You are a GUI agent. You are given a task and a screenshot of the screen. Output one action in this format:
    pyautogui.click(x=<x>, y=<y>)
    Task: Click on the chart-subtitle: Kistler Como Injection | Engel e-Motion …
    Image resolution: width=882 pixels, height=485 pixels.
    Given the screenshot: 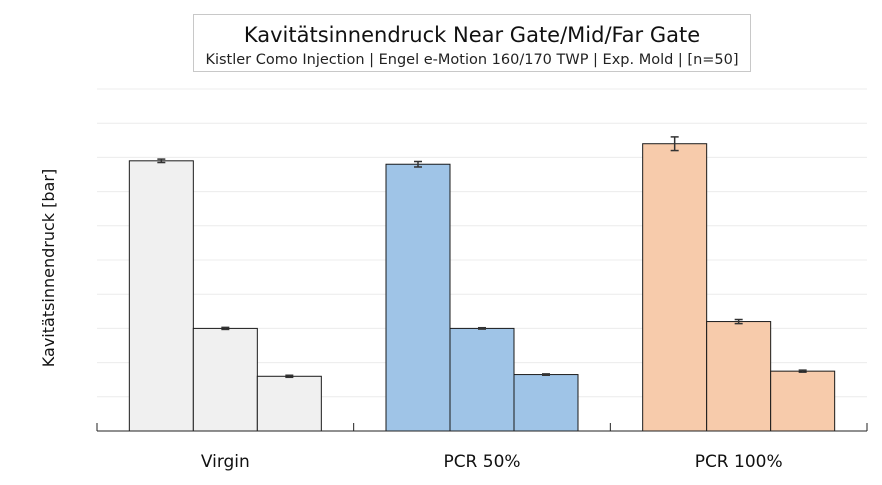 What is the action you would take?
    pyautogui.click(x=472, y=60)
    